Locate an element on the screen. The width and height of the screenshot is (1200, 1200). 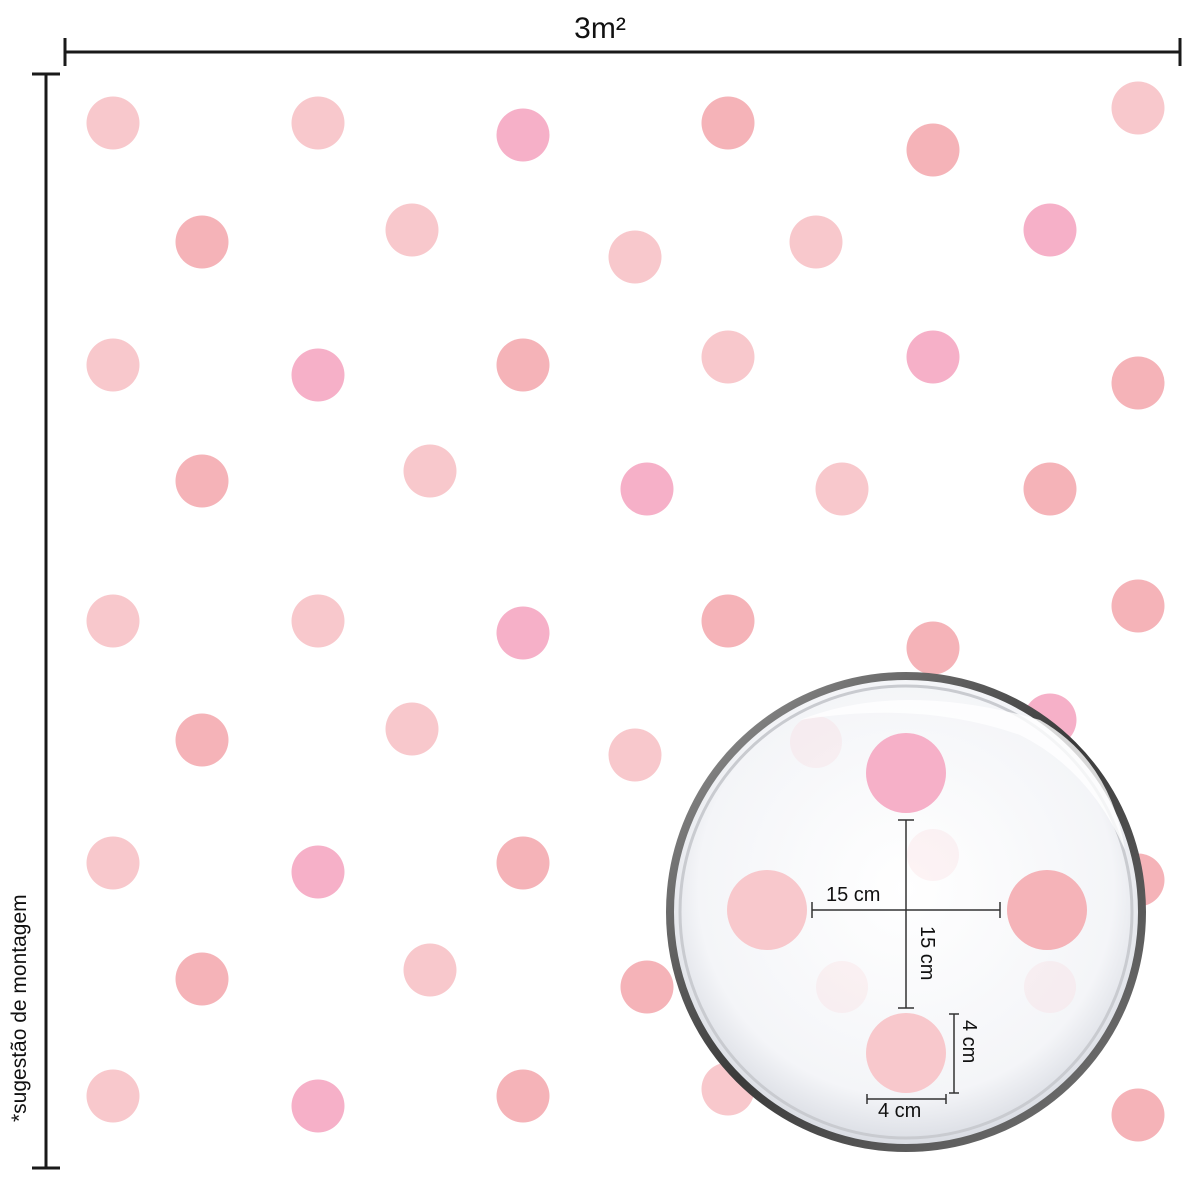
height-dimension-line is located at coordinates (46, 621).